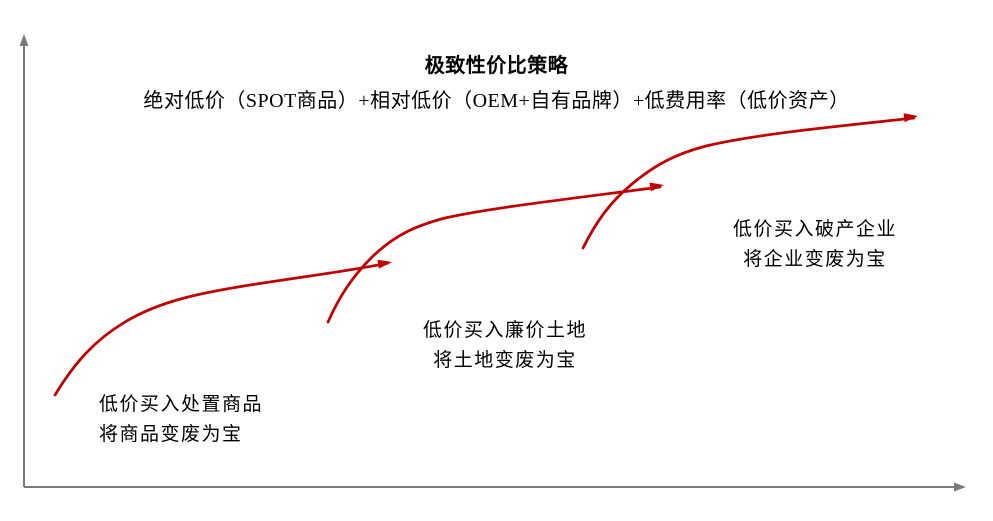 The width and height of the screenshot is (993, 521). What do you see at coordinates (815, 259) in the screenshot?
I see `stage-label-enterprises-line-2: 将企业变废为宝` at bounding box center [815, 259].